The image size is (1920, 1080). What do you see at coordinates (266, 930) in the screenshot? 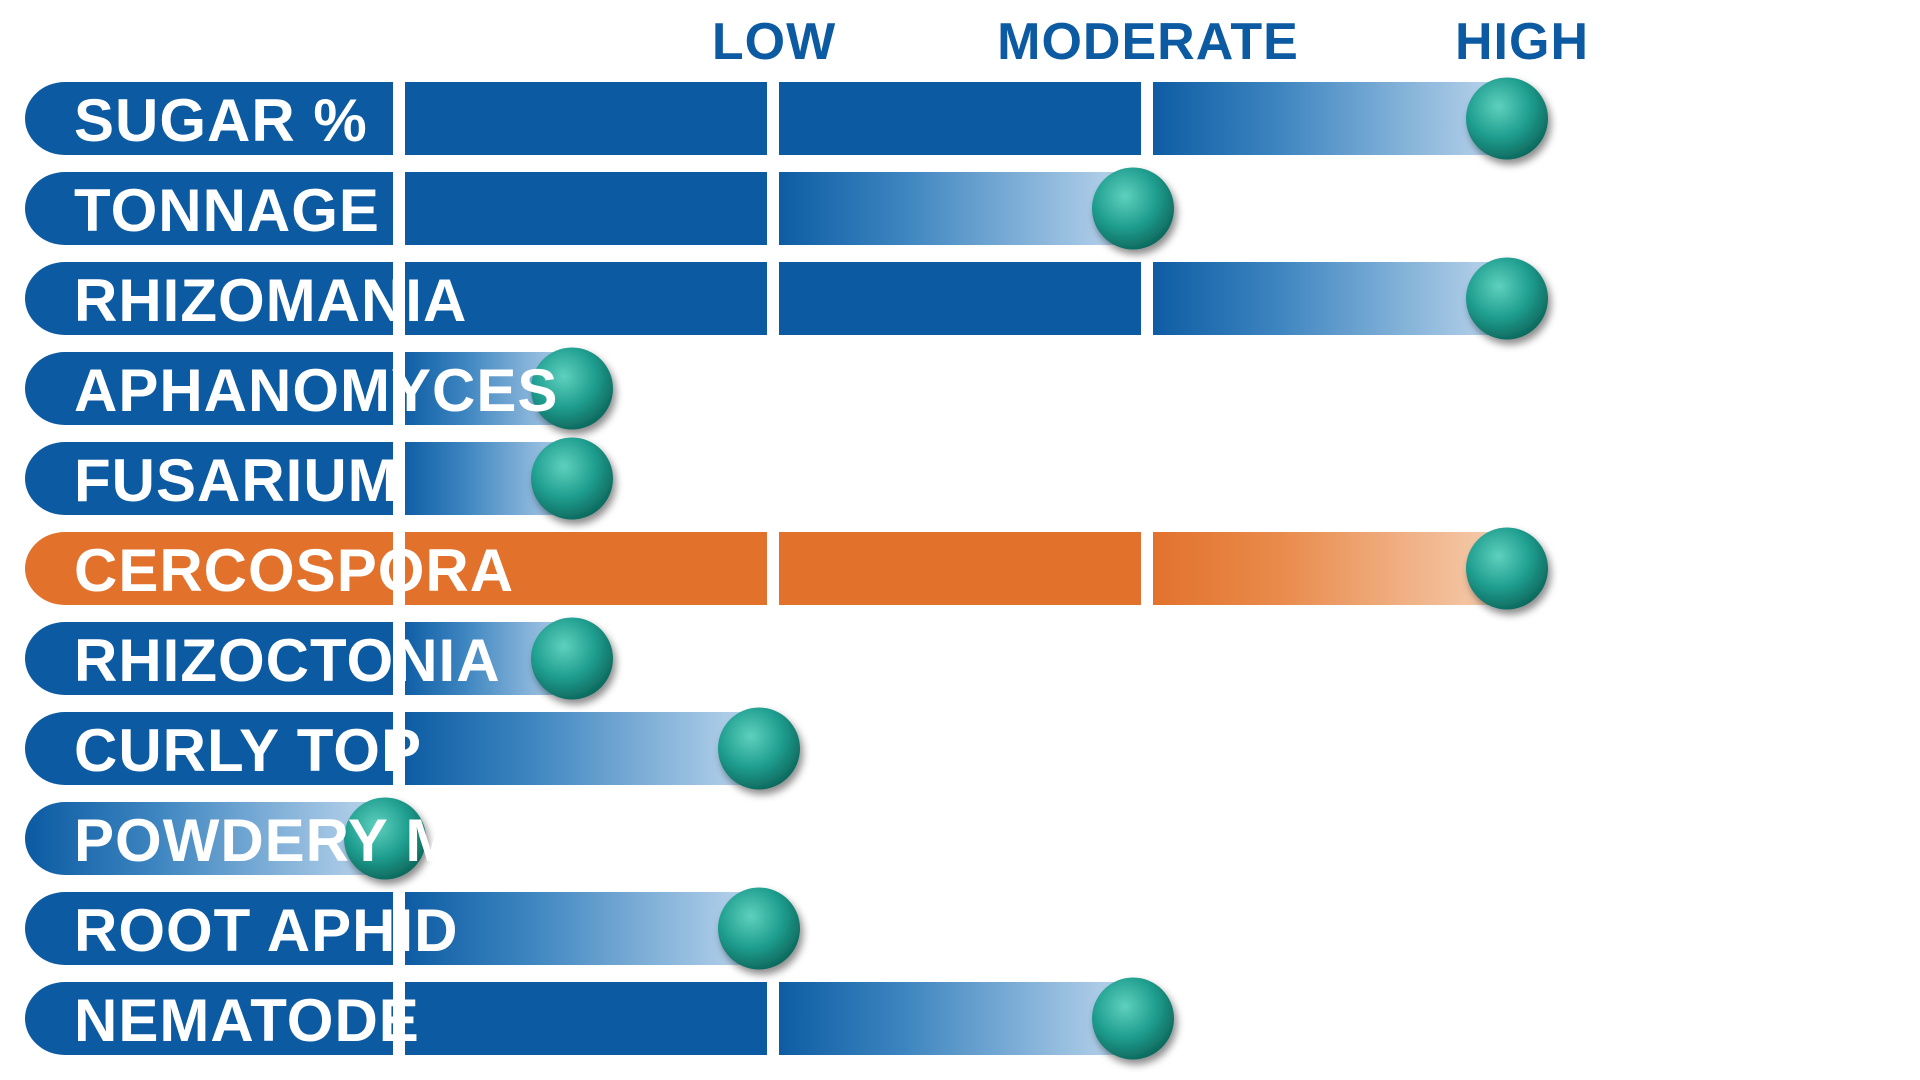
I see `row-label-root-aphid: ROOT APHID` at bounding box center [266, 930].